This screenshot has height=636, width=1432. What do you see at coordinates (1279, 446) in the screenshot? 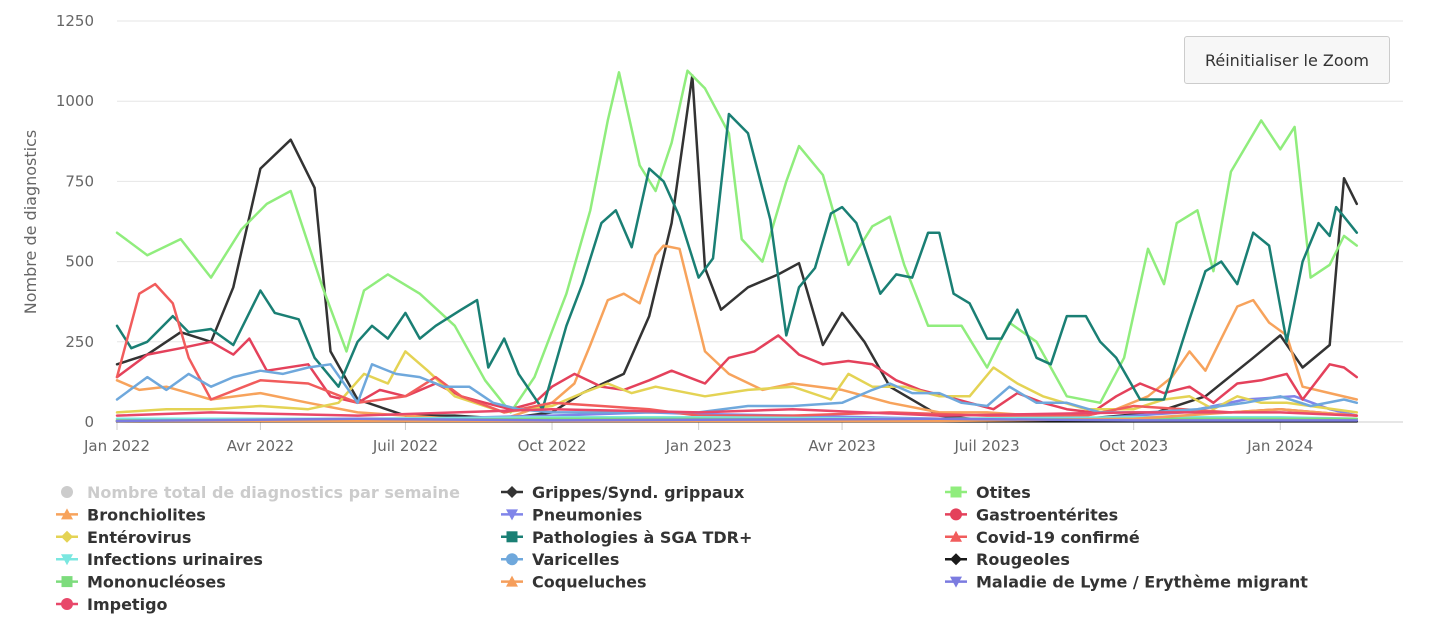
I see `x-tick-label: Jan 2024` at bounding box center [1279, 446].